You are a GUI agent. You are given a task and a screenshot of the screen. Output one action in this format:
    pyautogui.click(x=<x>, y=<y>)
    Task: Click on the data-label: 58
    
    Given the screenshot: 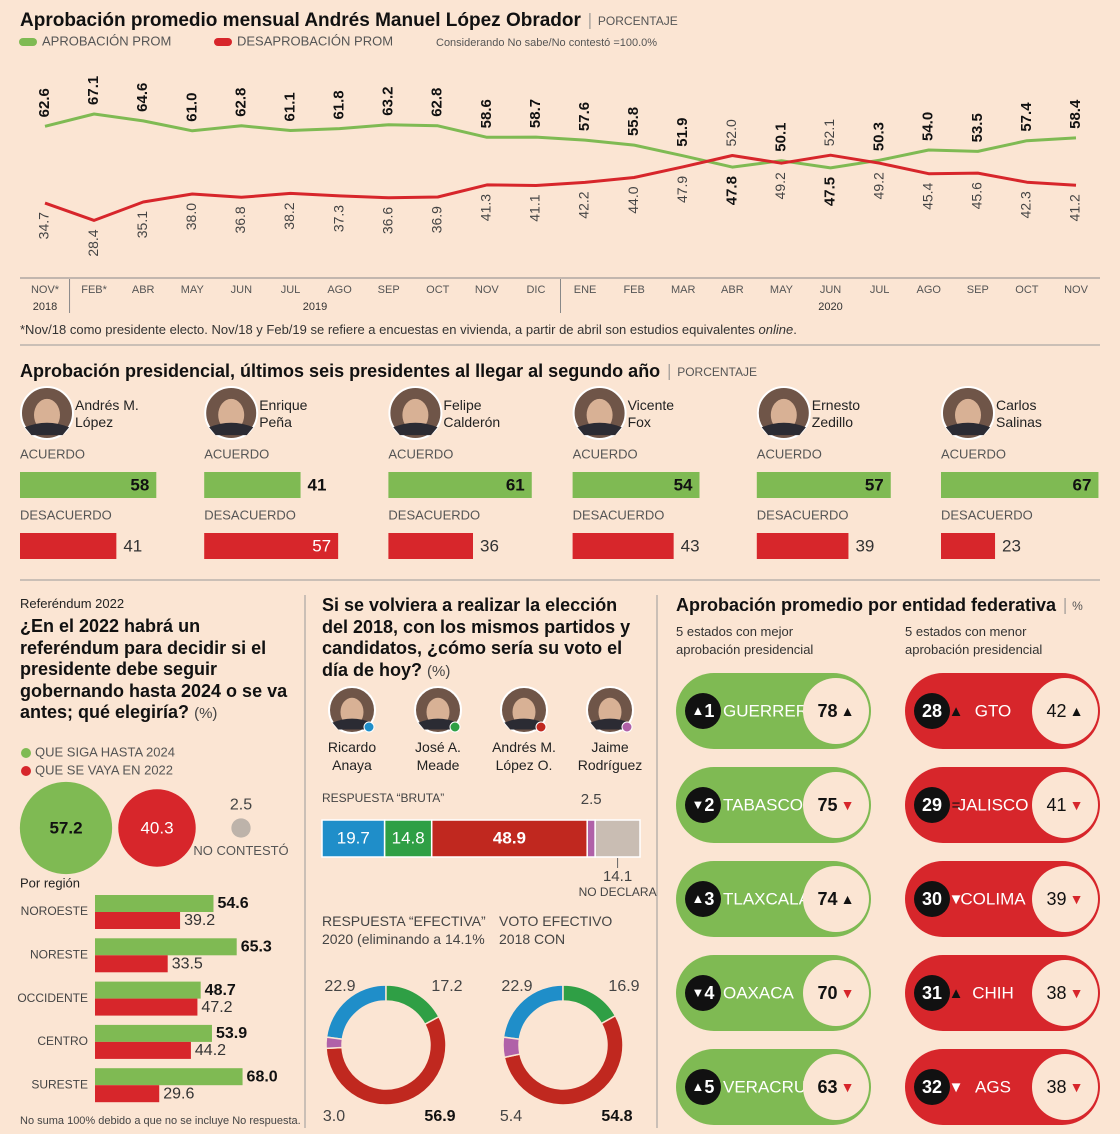 What is the action you would take?
    pyautogui.click(x=139, y=484)
    